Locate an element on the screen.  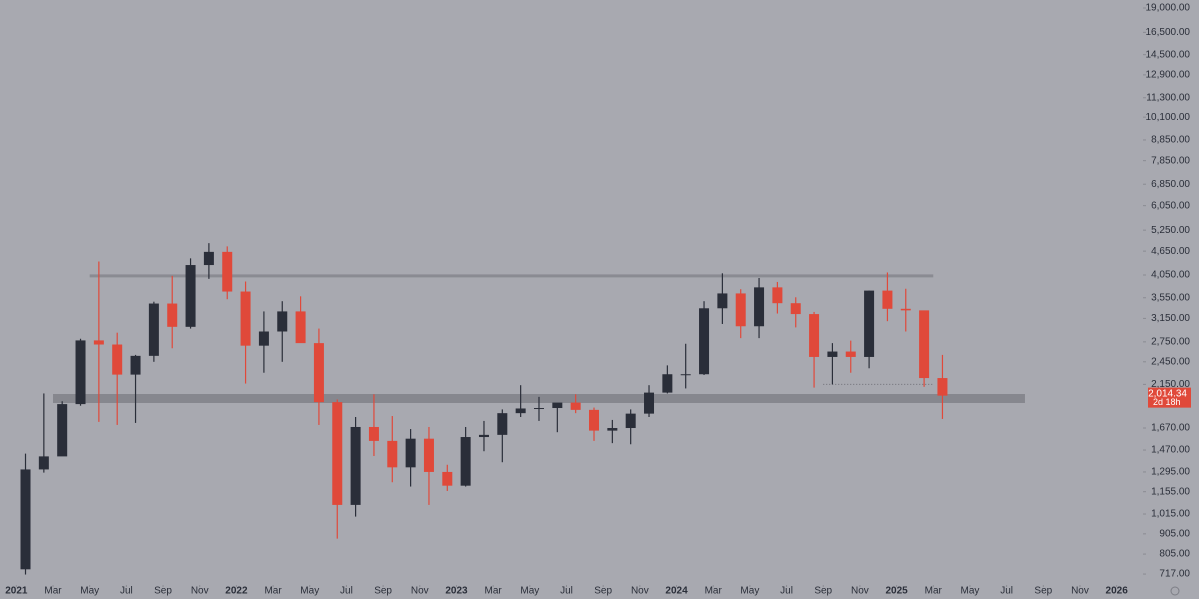
countdown-label: 2d 18h is located at coordinates (1167, 402).